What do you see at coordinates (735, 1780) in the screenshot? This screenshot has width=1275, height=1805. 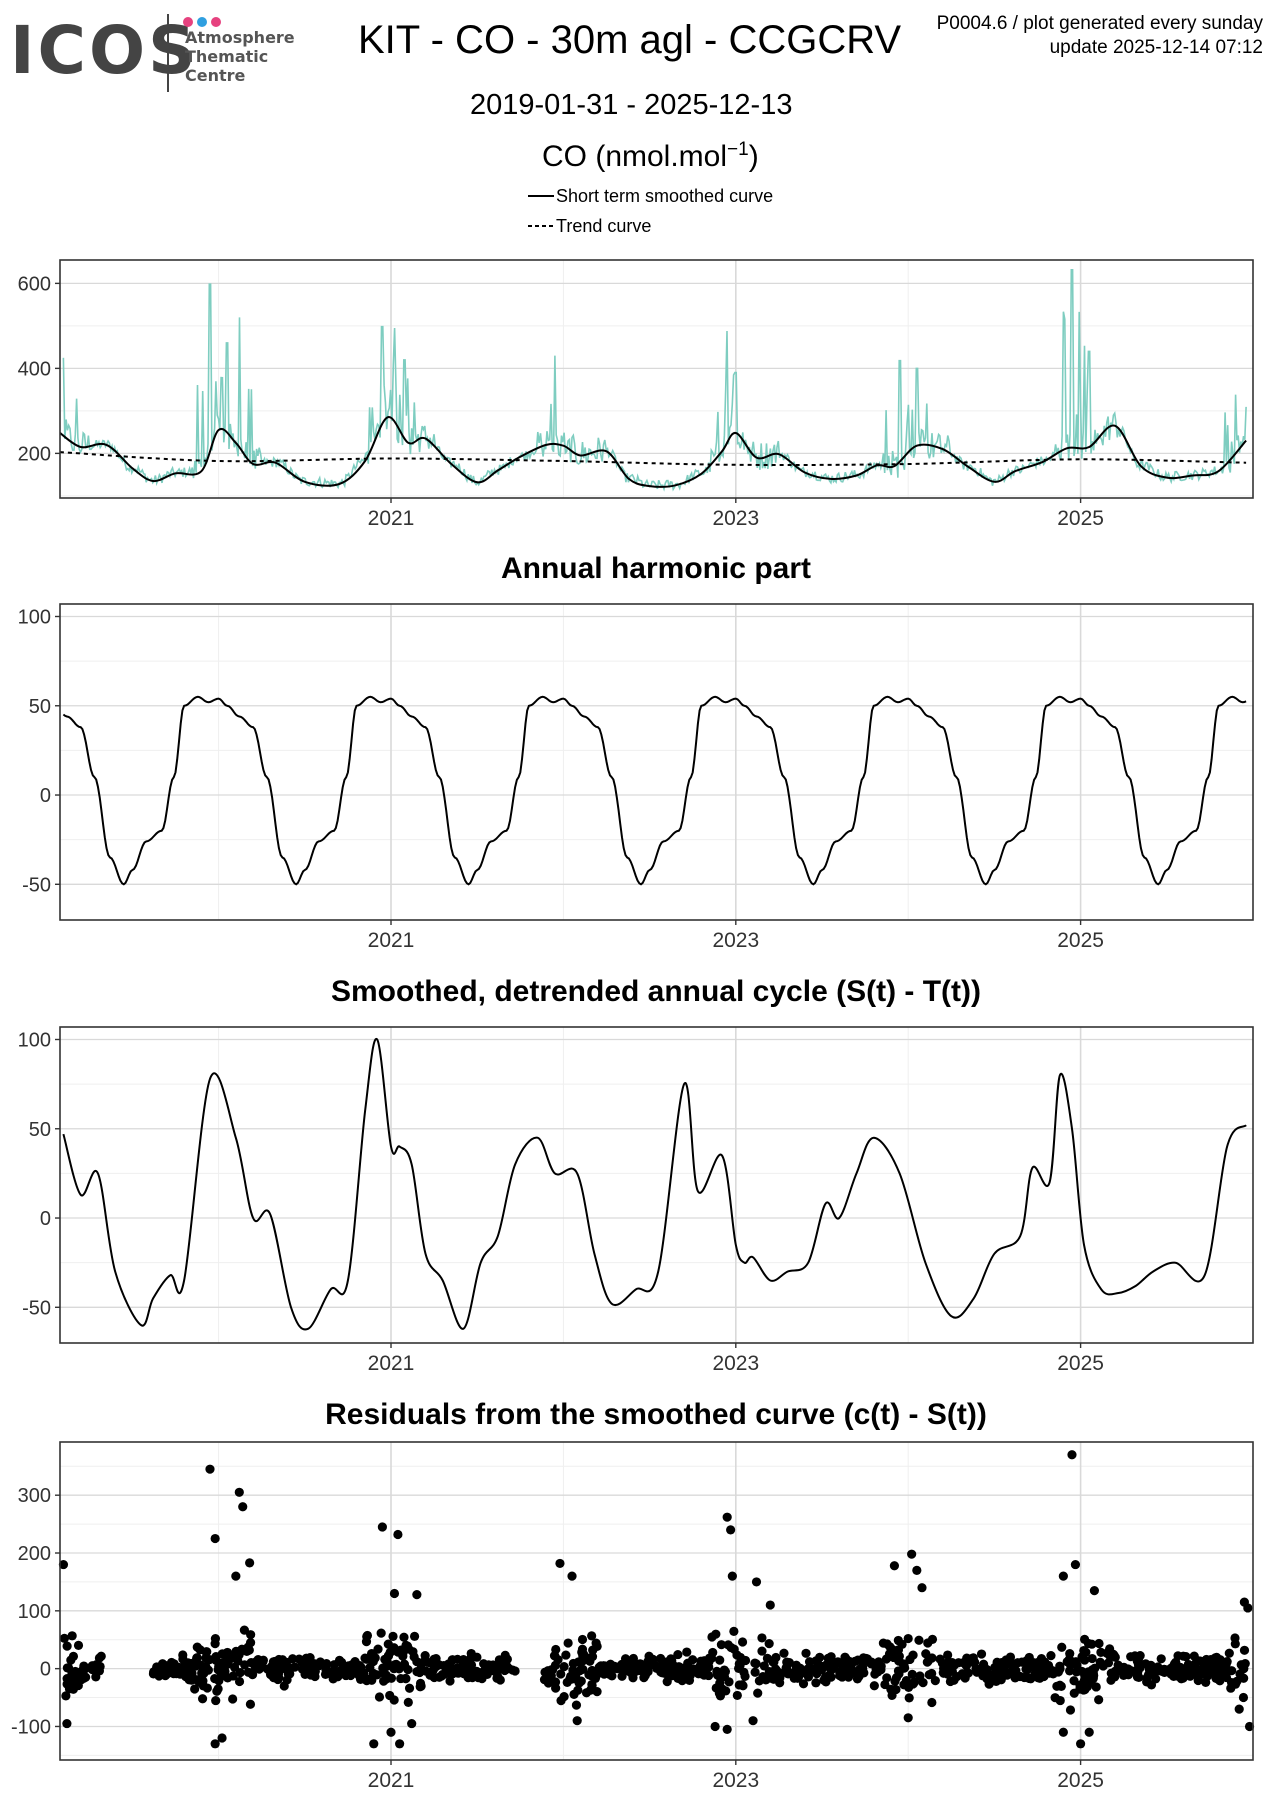 I see `x-tick-label: 2023` at bounding box center [735, 1780].